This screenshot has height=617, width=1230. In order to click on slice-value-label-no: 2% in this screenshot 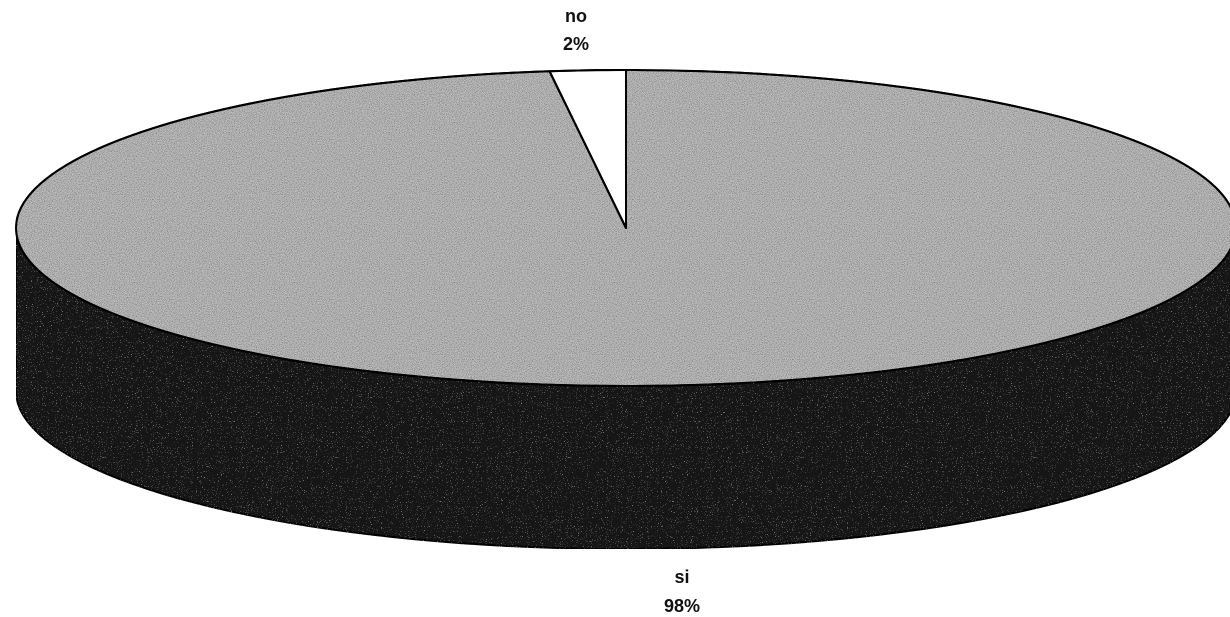, I will do `click(576, 44)`.